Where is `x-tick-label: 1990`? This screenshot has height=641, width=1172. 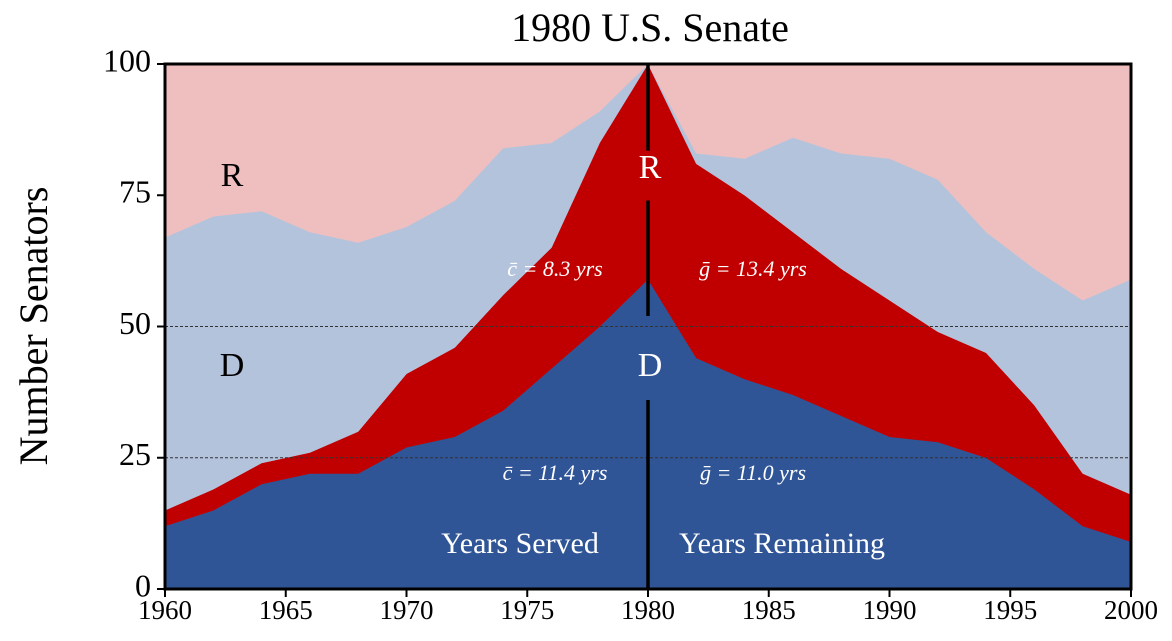 x-tick-label: 1990 is located at coordinates (890, 610).